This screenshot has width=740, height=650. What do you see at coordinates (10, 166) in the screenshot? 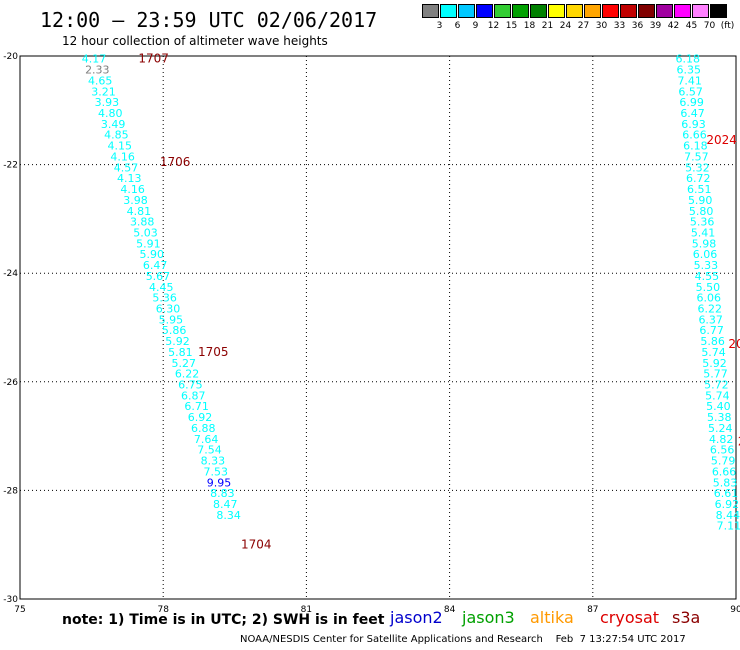
I see `y-tick-label: -22` at bounding box center [10, 166].